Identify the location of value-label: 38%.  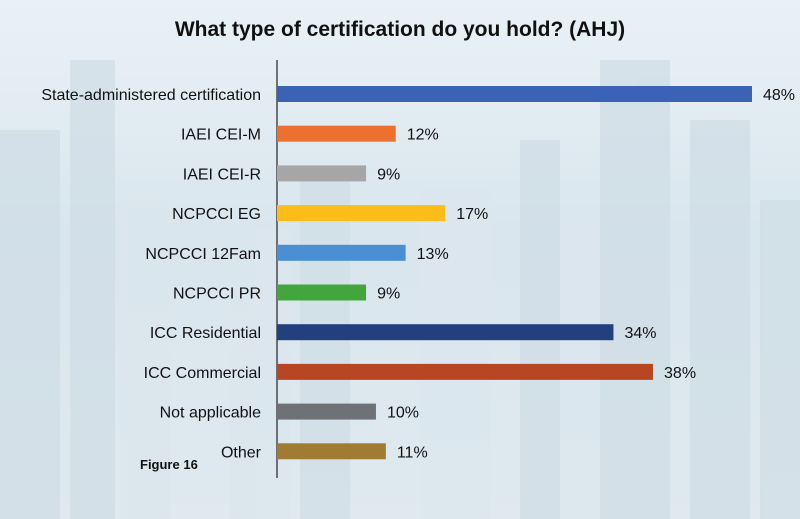
(680, 373).